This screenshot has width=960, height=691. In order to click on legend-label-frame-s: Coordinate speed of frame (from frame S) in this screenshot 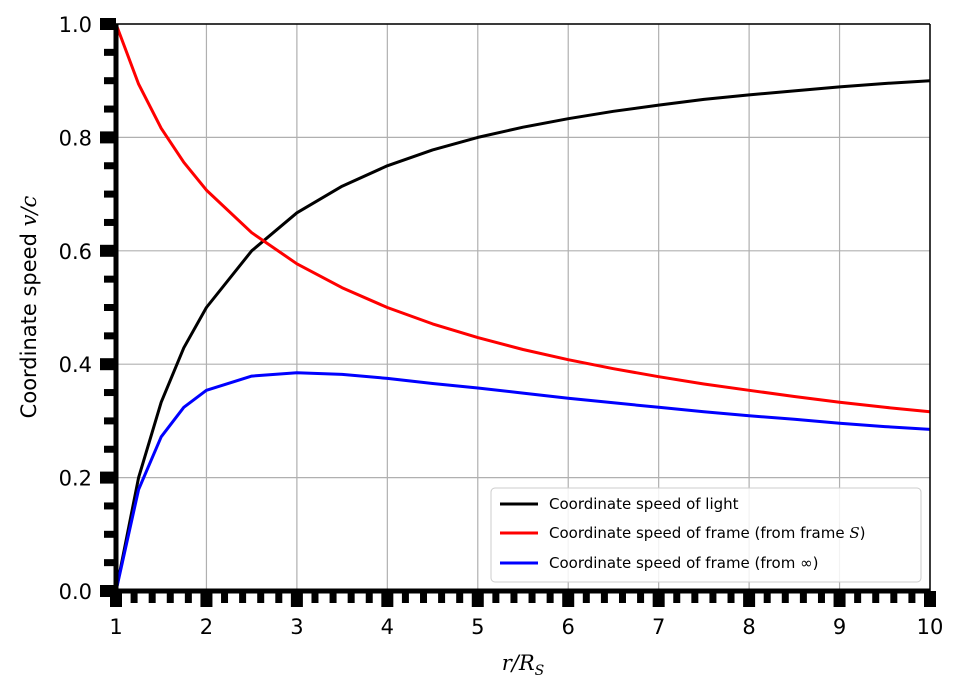, I will do `click(707, 533)`.